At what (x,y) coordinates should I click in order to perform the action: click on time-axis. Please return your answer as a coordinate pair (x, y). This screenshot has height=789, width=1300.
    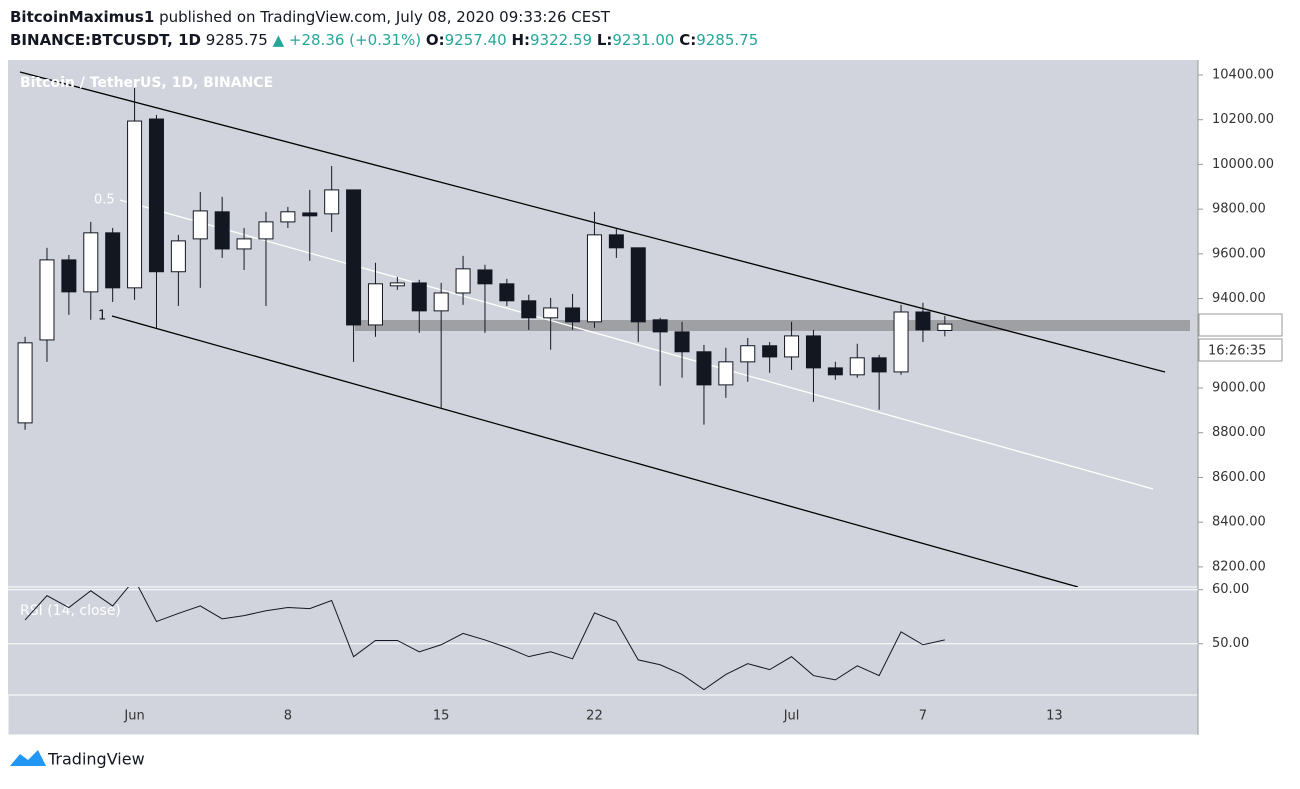
    Looking at the image, I should click on (603, 715).